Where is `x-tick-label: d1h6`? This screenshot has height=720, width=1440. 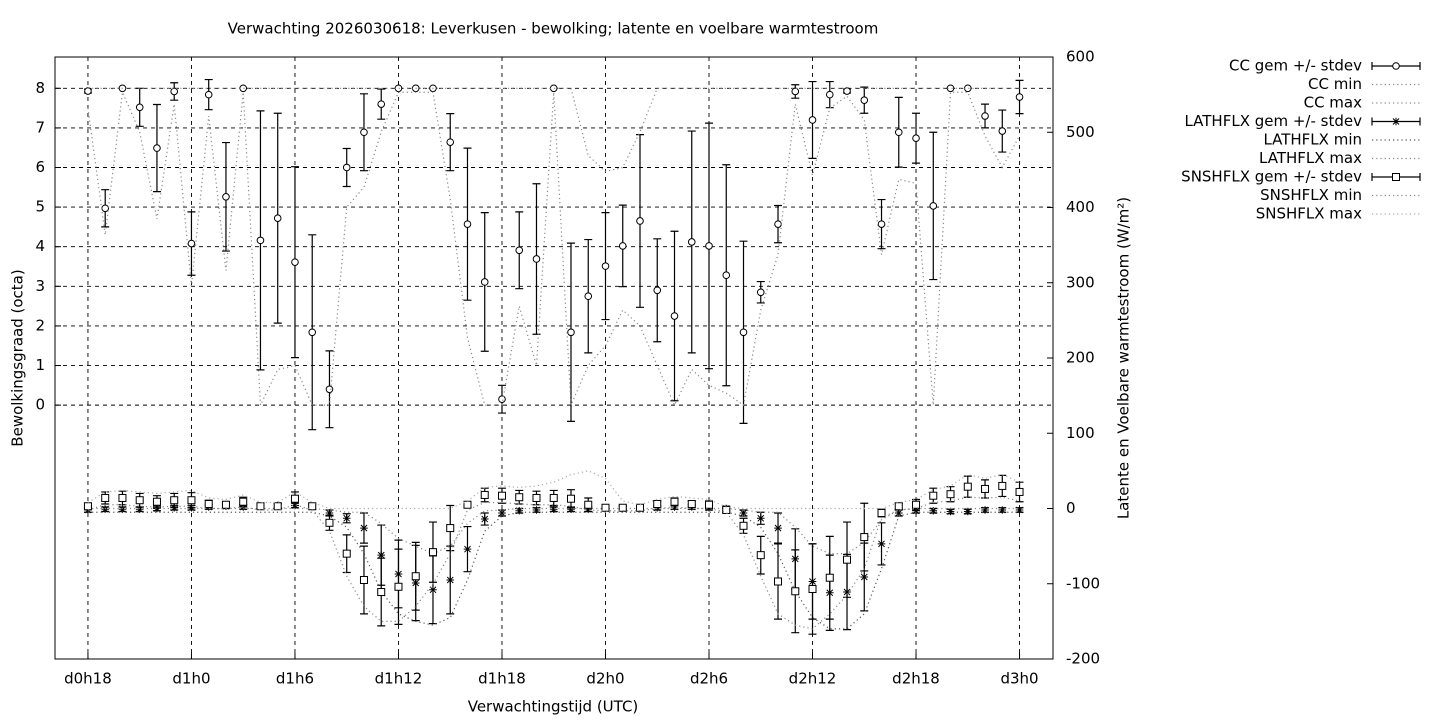
x-tick-label: d1h6 is located at coordinates (295, 679).